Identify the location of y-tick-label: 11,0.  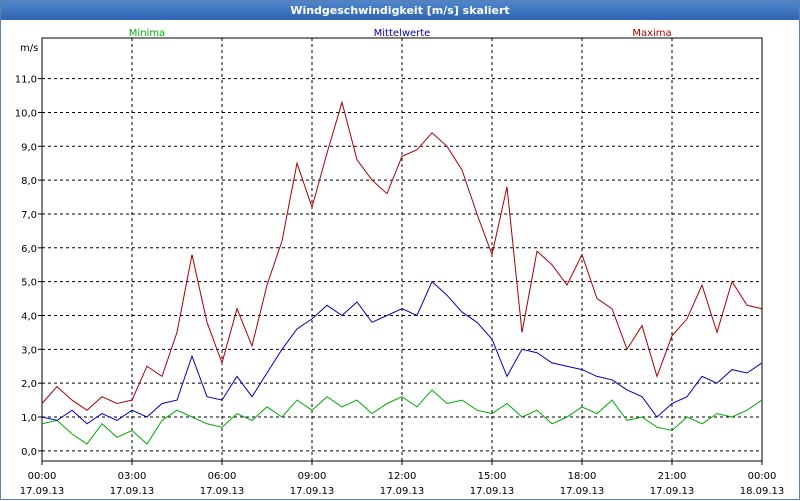
(26, 80).